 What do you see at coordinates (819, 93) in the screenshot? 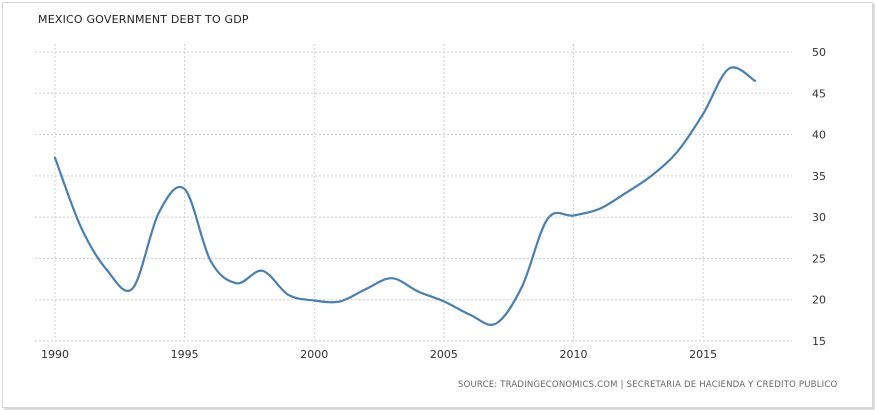
I see `y-tick-label: 45` at bounding box center [819, 93].